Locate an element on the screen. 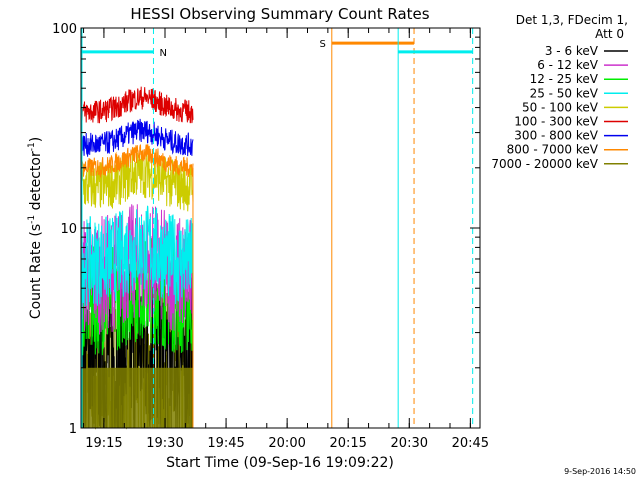 The height and width of the screenshot is (480, 640). x-tick-label: 20:45 is located at coordinates (470, 443).